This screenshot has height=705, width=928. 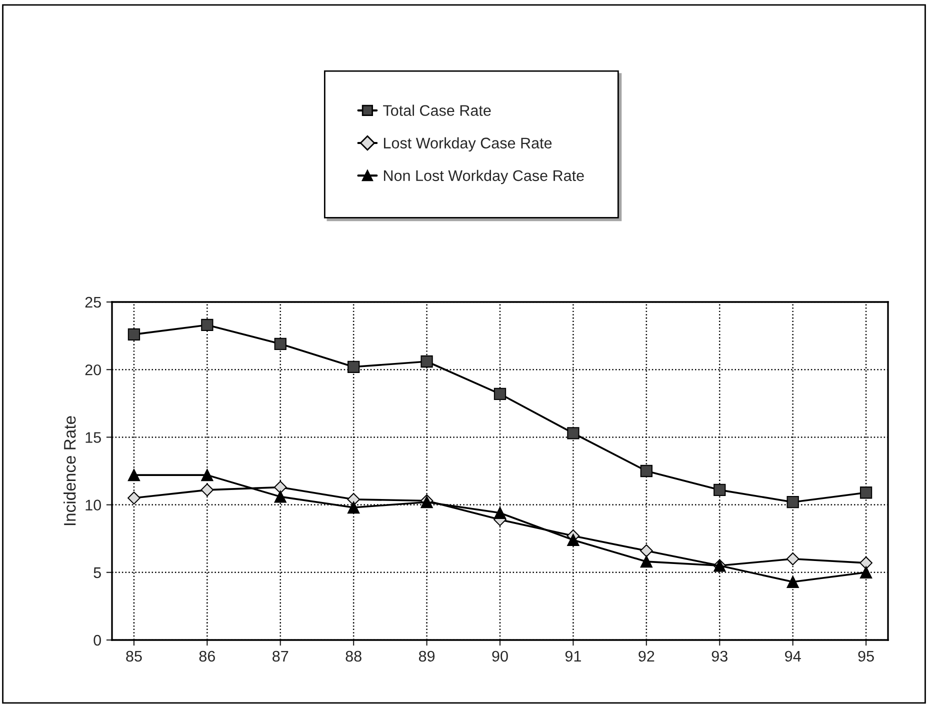 I want to click on x-tick-label: 94, so click(x=793, y=656).